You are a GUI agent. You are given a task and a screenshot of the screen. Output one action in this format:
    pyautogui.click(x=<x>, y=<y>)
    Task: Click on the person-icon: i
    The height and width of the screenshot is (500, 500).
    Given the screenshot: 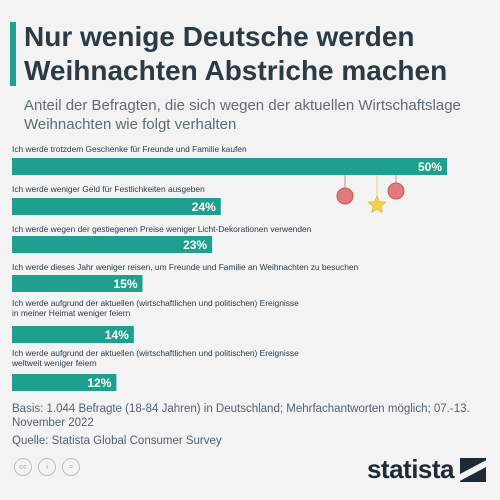 What is the action you would take?
    pyautogui.click(x=47, y=467)
    